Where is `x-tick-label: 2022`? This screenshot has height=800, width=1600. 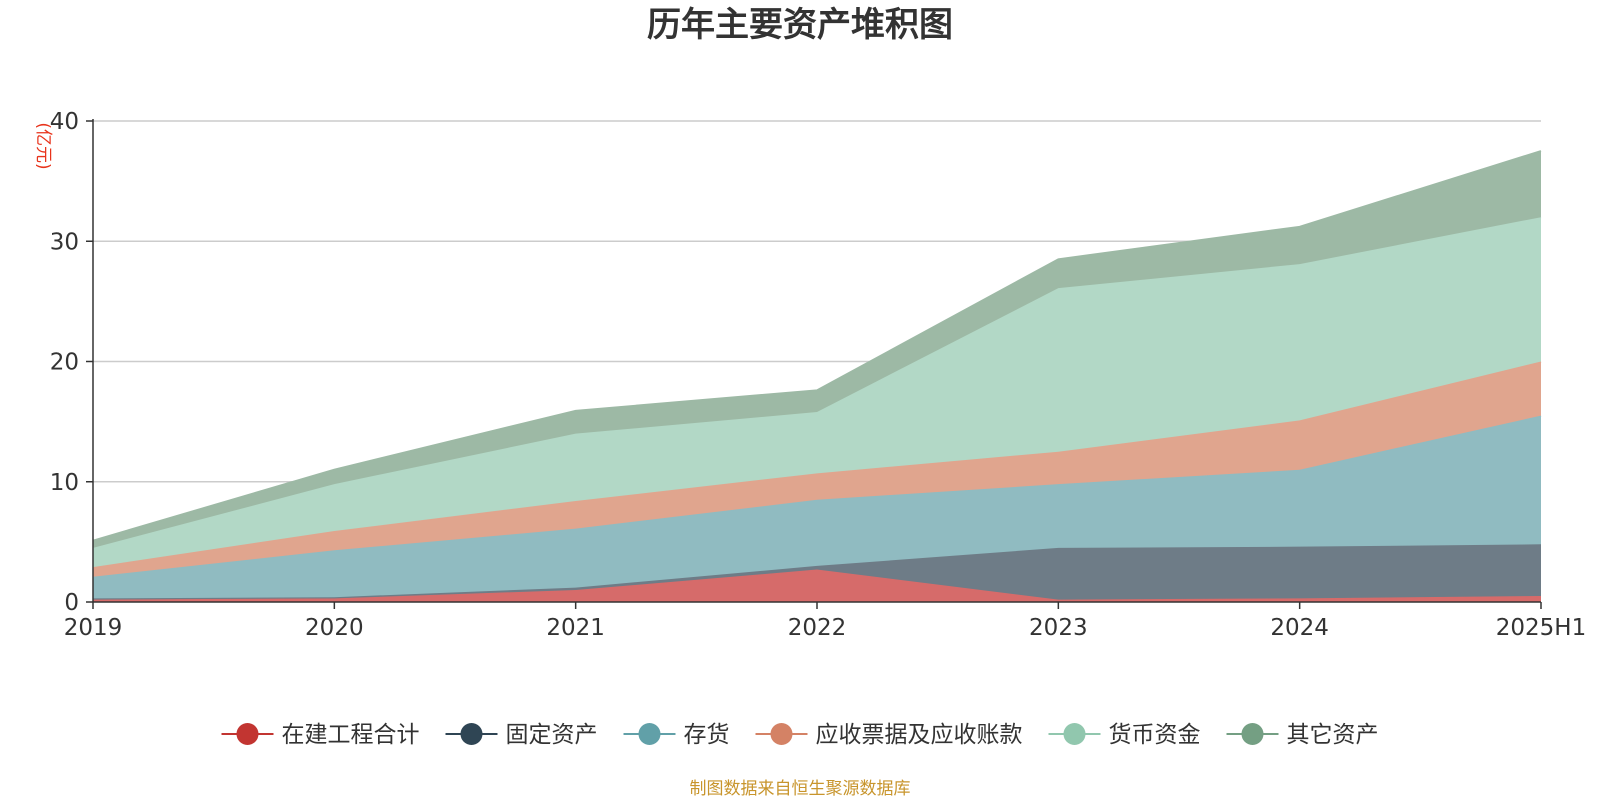 x-tick-label: 2022 is located at coordinates (817, 628).